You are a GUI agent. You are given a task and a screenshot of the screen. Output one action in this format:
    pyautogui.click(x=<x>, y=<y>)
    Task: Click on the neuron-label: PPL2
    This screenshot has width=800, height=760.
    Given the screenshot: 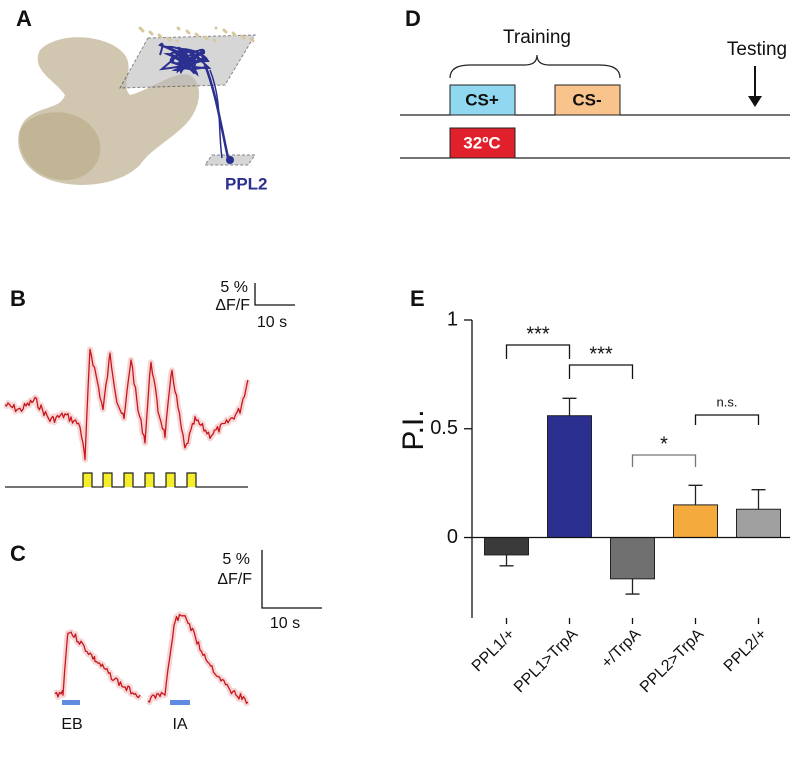 What is the action you would take?
    pyautogui.click(x=246, y=183)
    